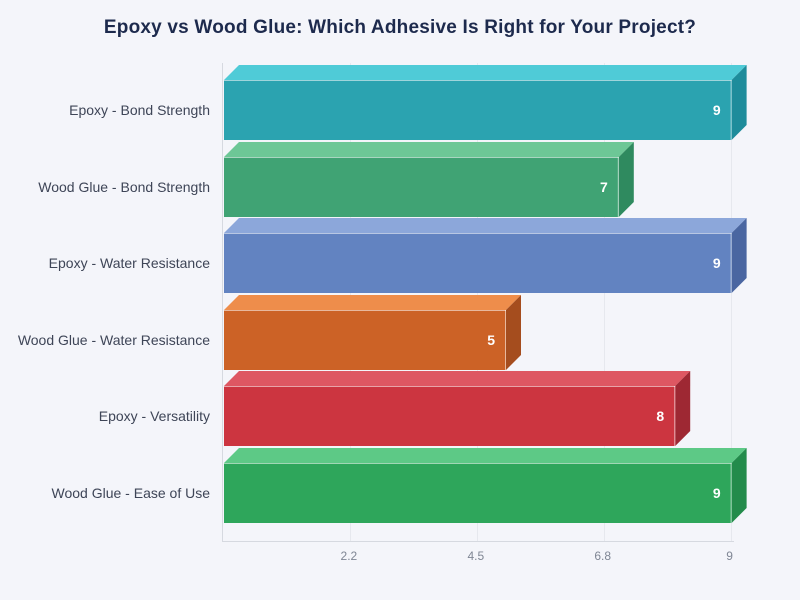 This screenshot has height=600, width=800. Describe the element at coordinates (124, 186) in the screenshot. I see `category-label-wood-glue-bond-strength: Wood Glue - Bond Strength` at that location.